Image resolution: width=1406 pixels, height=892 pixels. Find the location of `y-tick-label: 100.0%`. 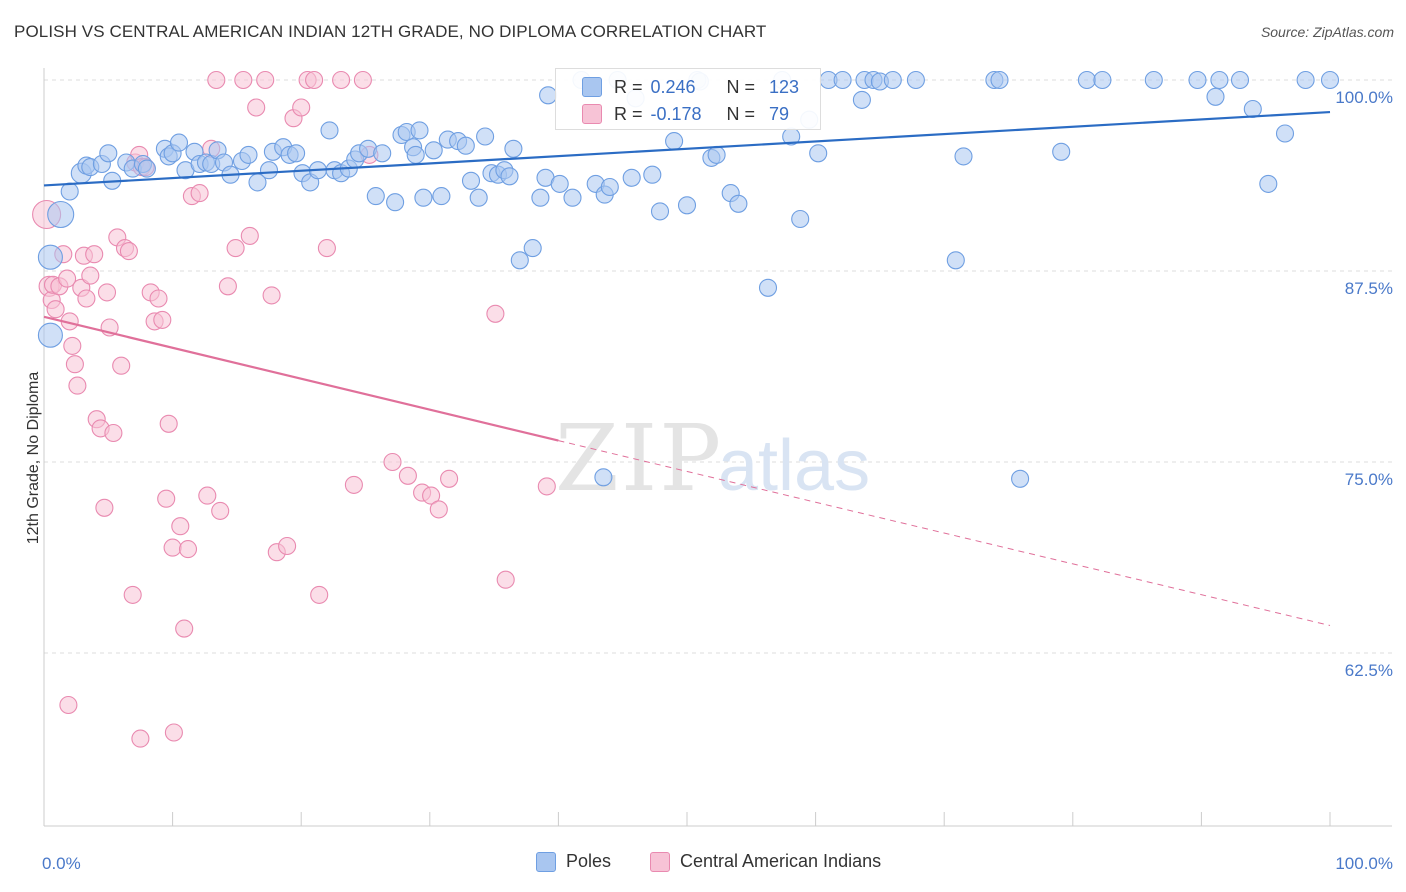

y-tick-label: 100.0% is located at coordinates (1364, 97).